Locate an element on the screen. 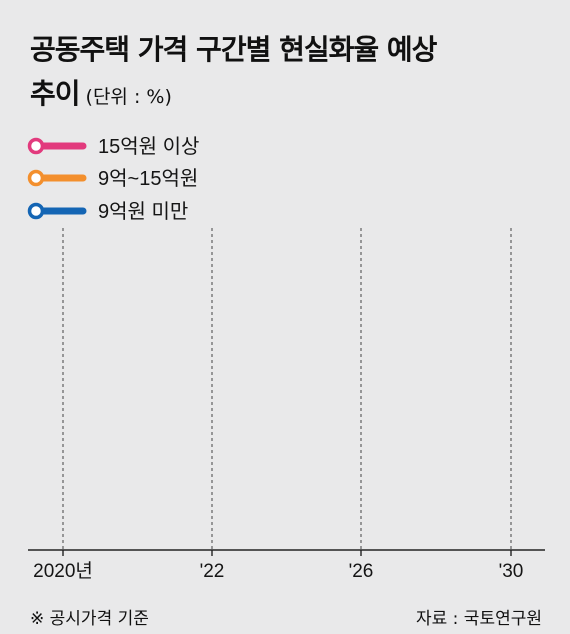 This screenshot has width=570, height=634. footnote: ※ 공시가격 기준 is located at coordinates (89, 619).